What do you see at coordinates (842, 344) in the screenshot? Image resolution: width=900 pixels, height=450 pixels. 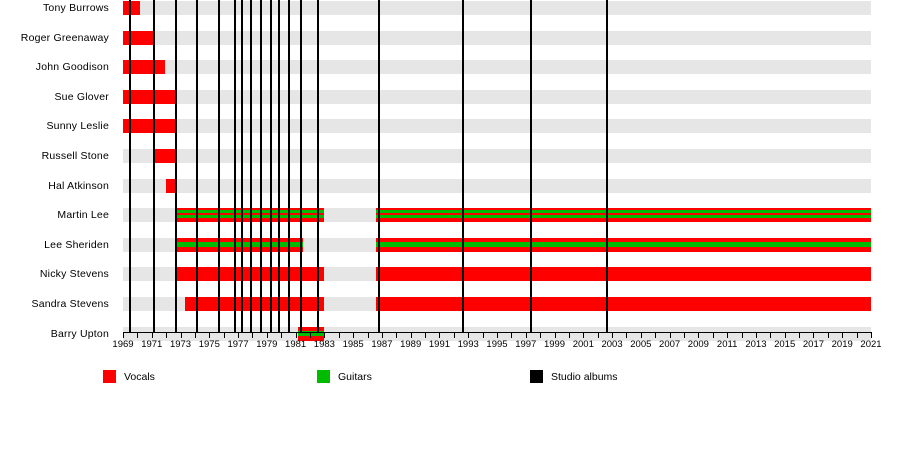 I see `x-axis-tick-label: 2019` at bounding box center [842, 344].